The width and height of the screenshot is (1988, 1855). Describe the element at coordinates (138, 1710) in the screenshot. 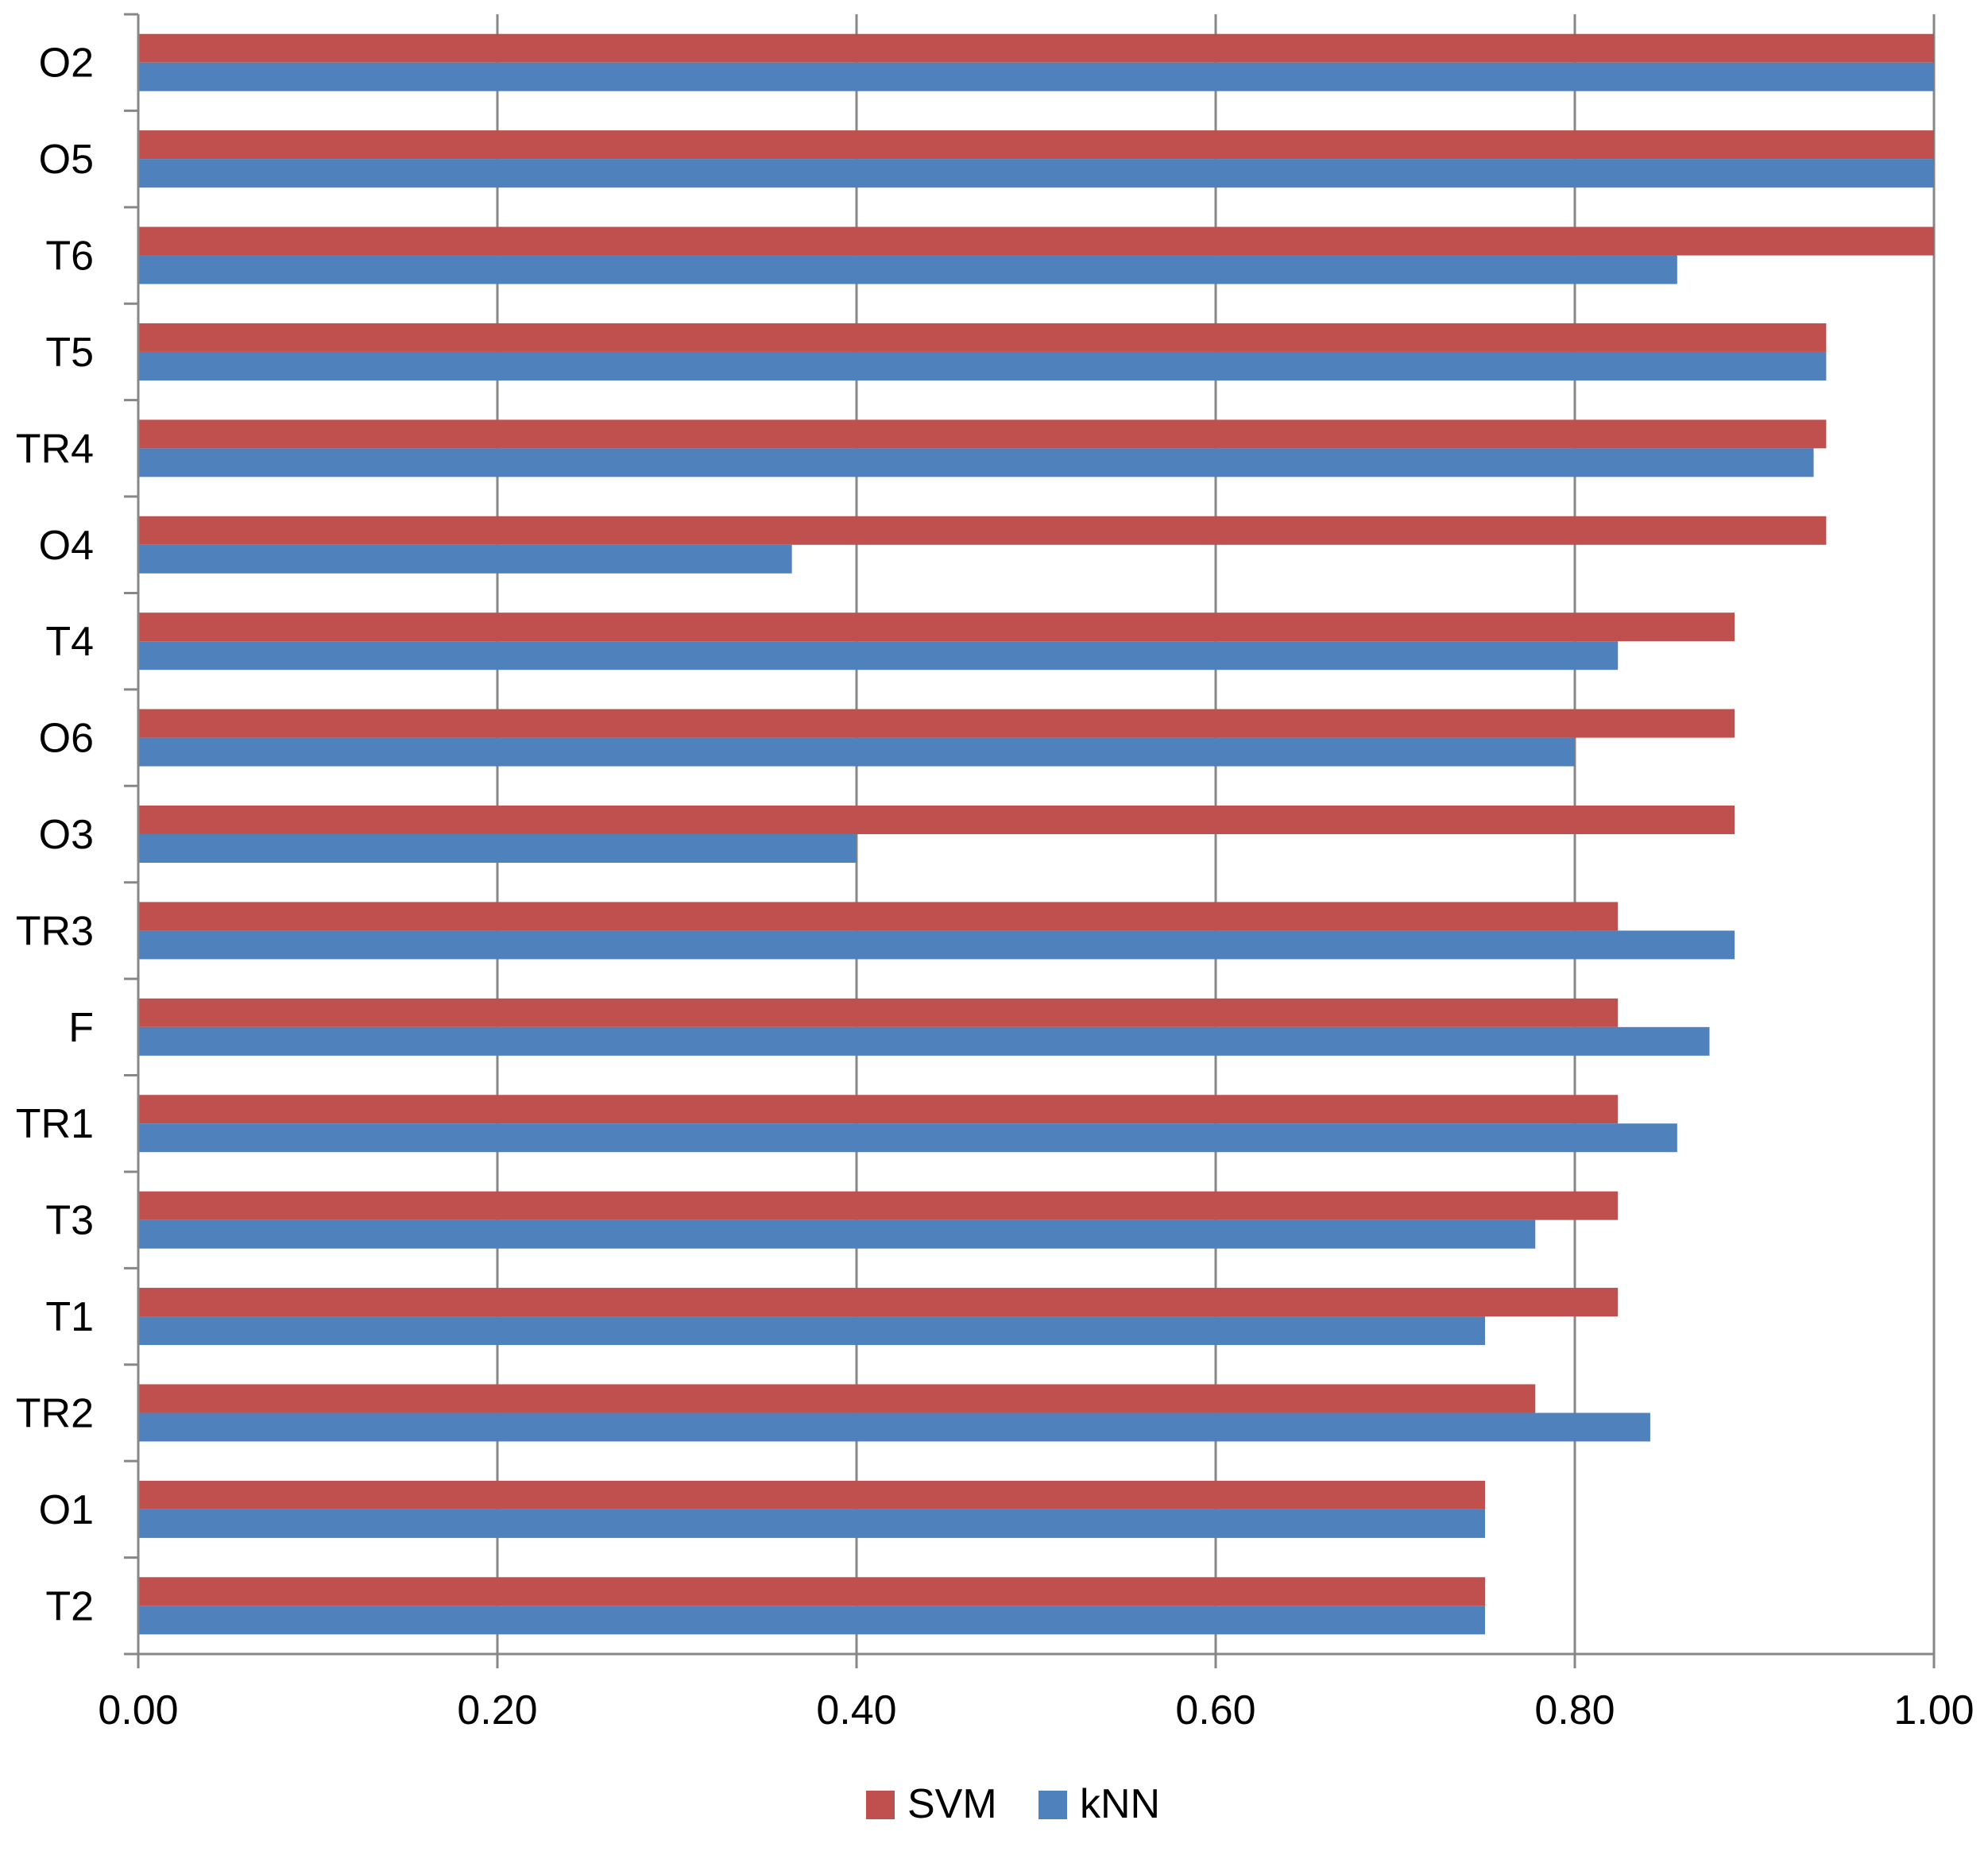

I see `x-tick-label-0: 0.00` at that location.